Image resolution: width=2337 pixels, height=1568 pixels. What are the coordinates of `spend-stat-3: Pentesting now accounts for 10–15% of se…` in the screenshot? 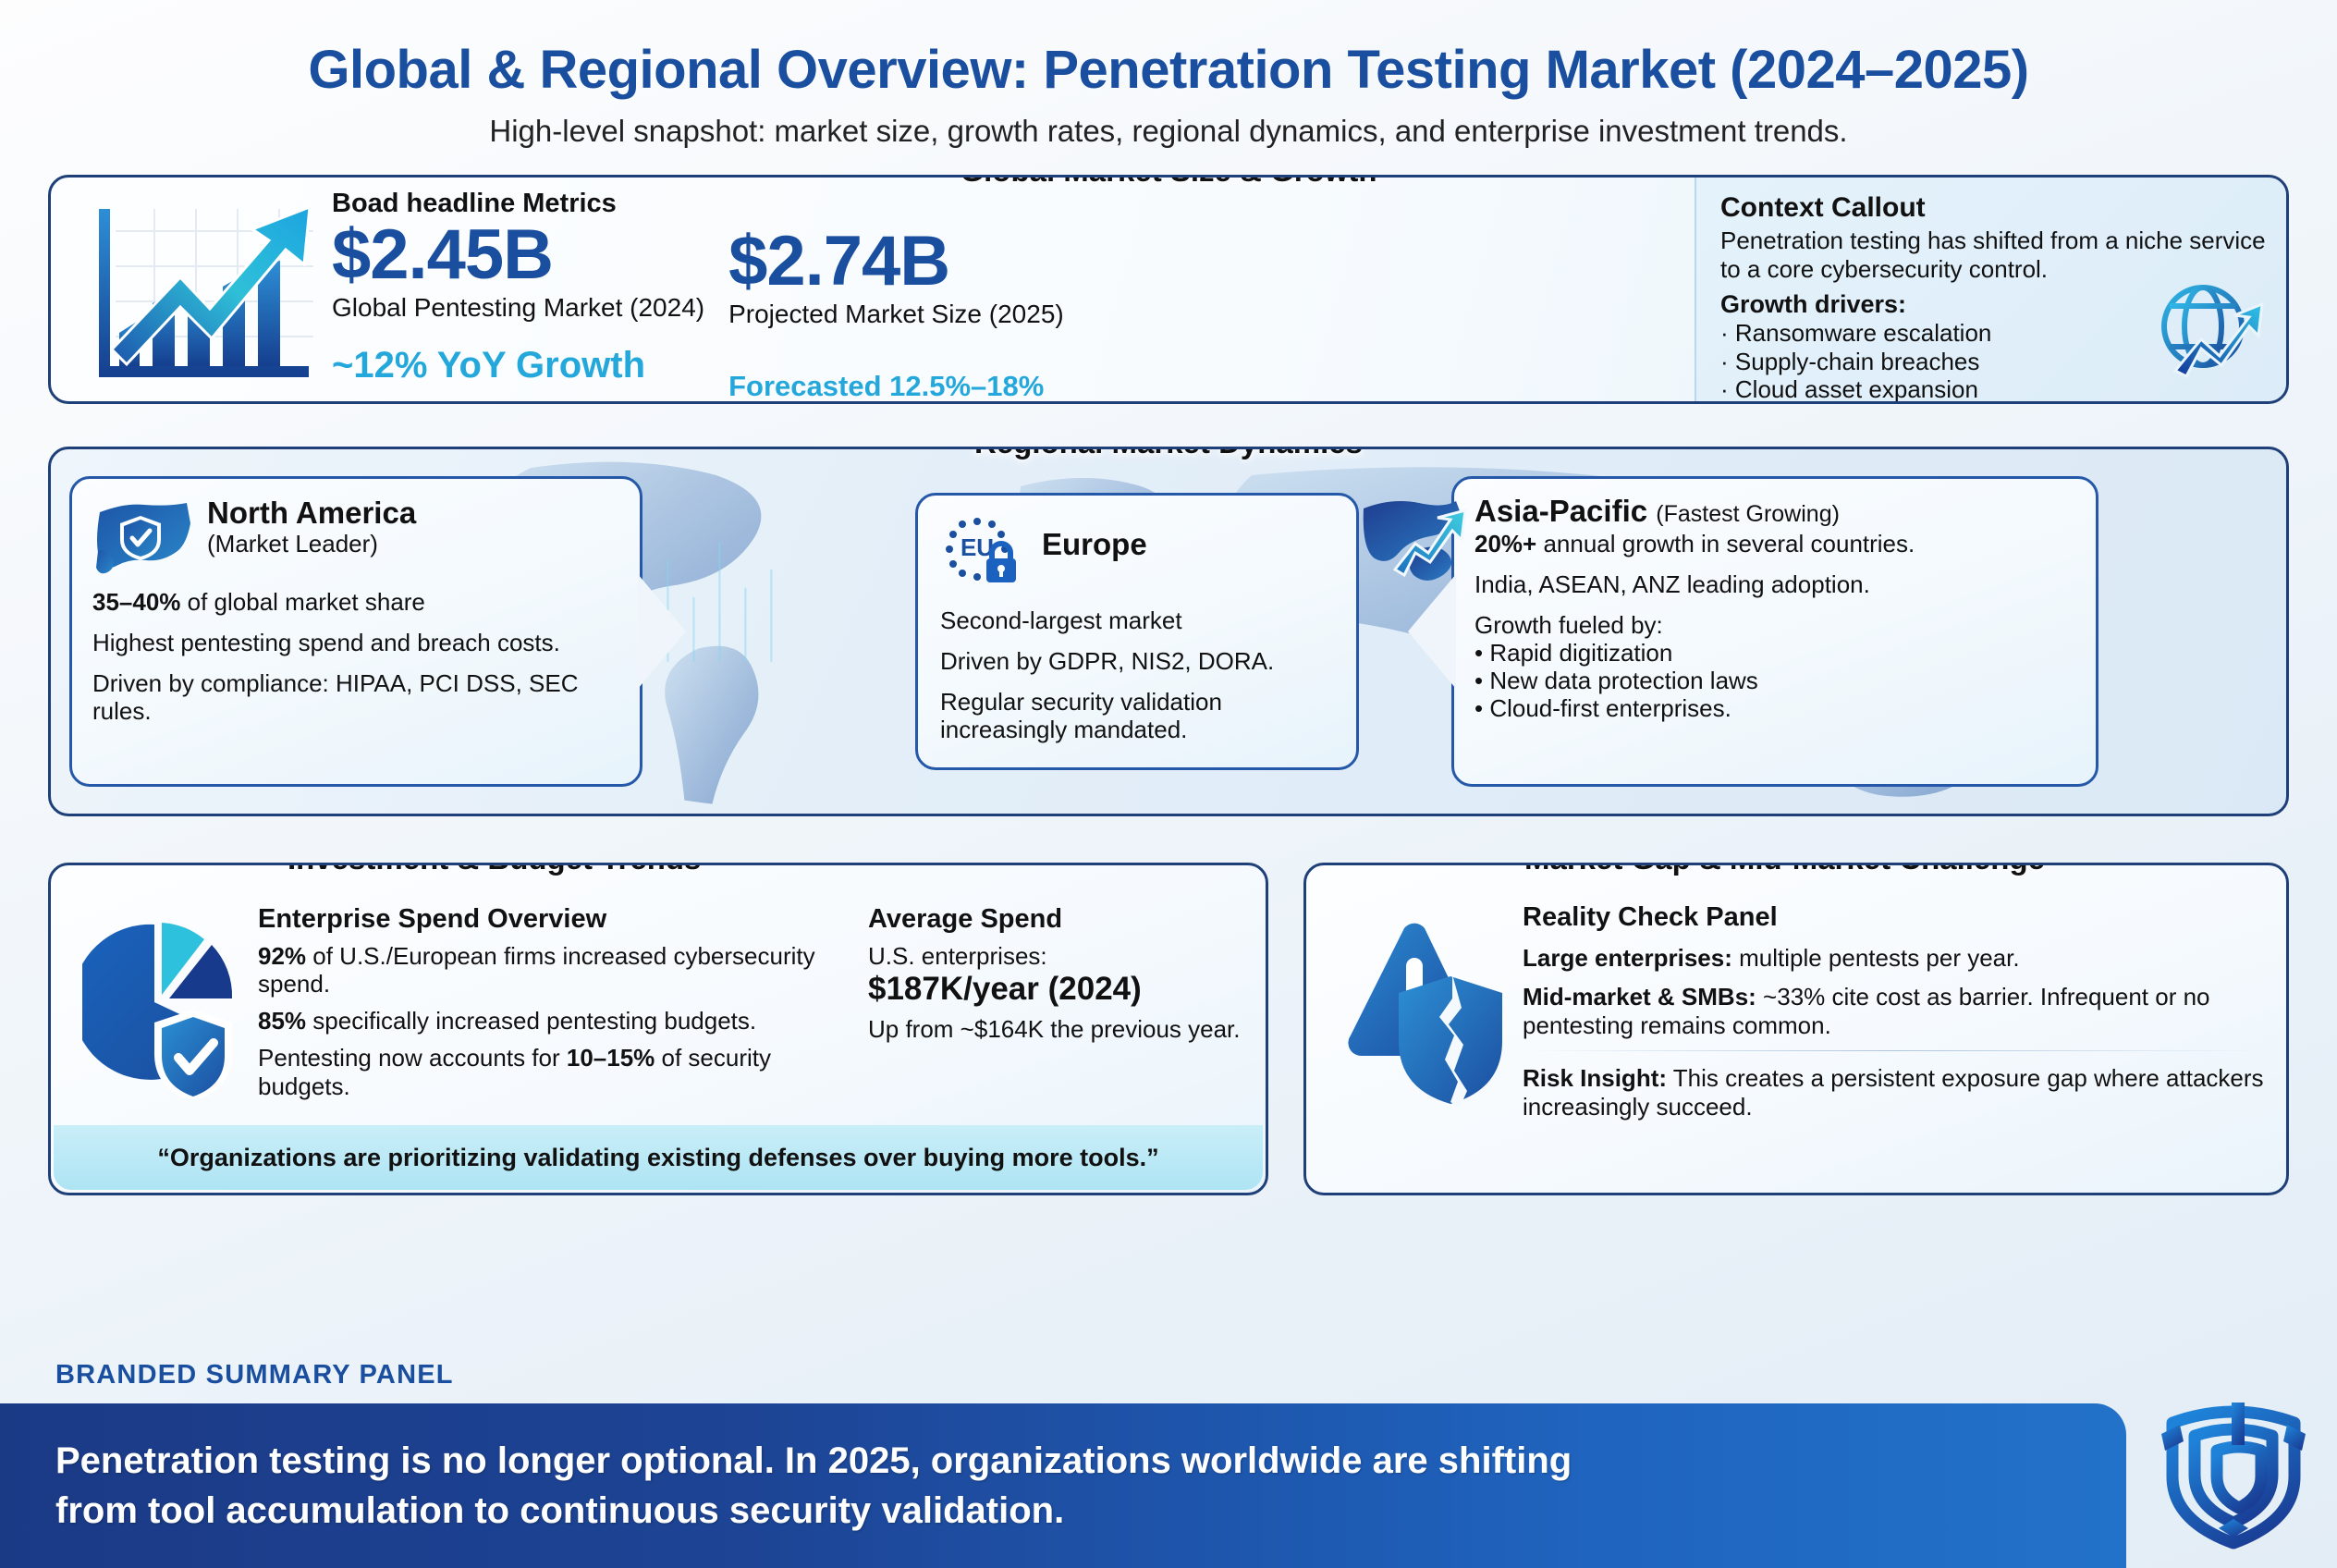 It's located at (554, 1072).